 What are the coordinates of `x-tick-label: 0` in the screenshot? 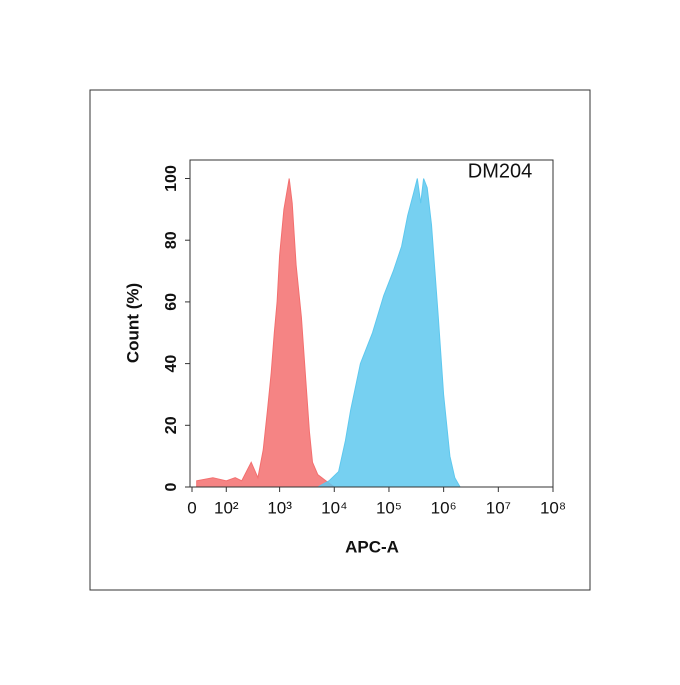 It's located at (191, 507).